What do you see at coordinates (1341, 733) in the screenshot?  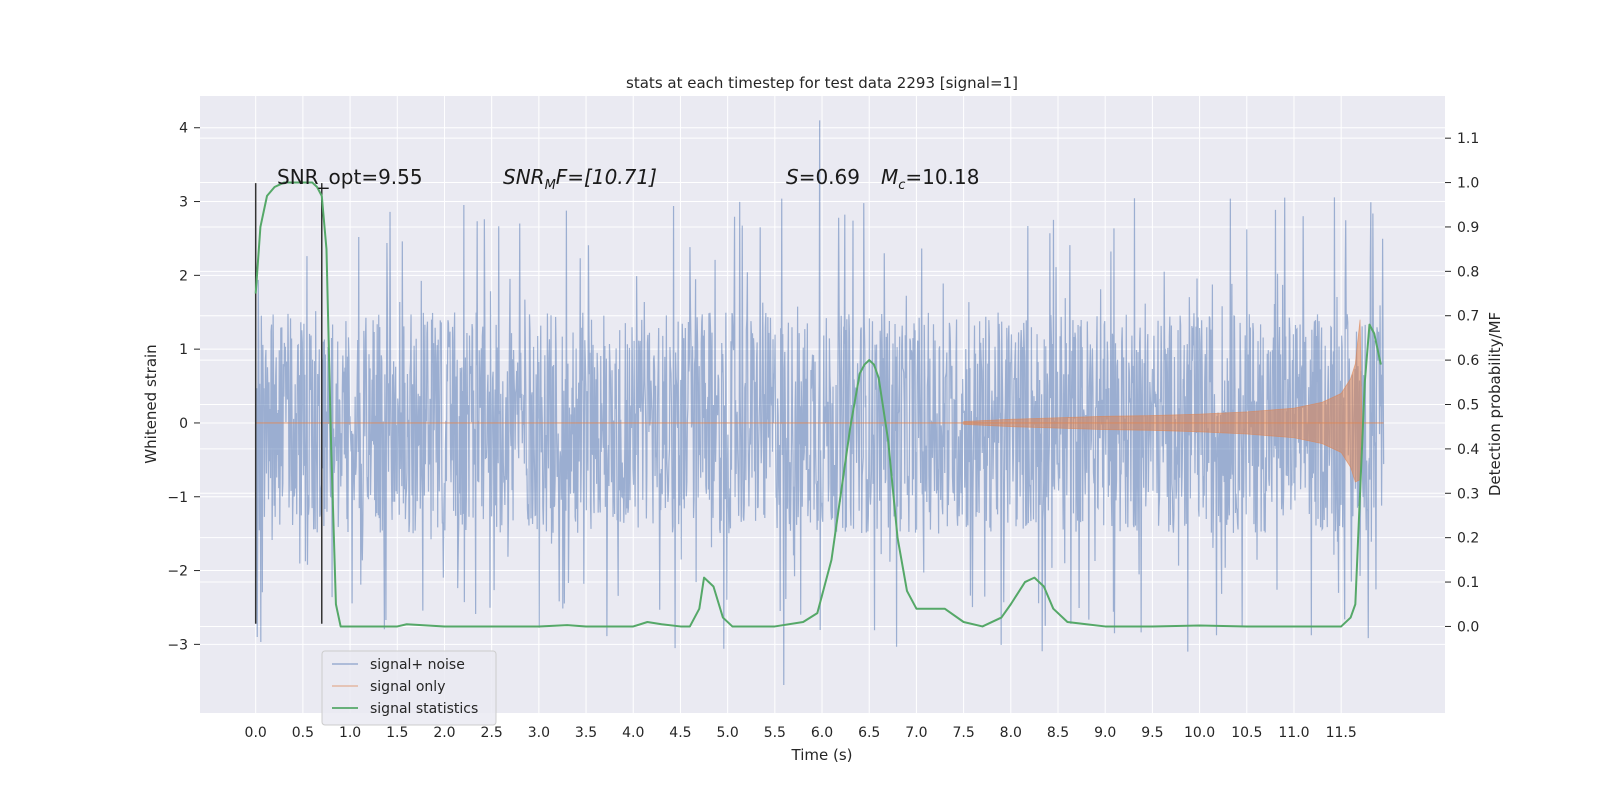 I see `x-tick-label: 11.5` at bounding box center [1341, 733].